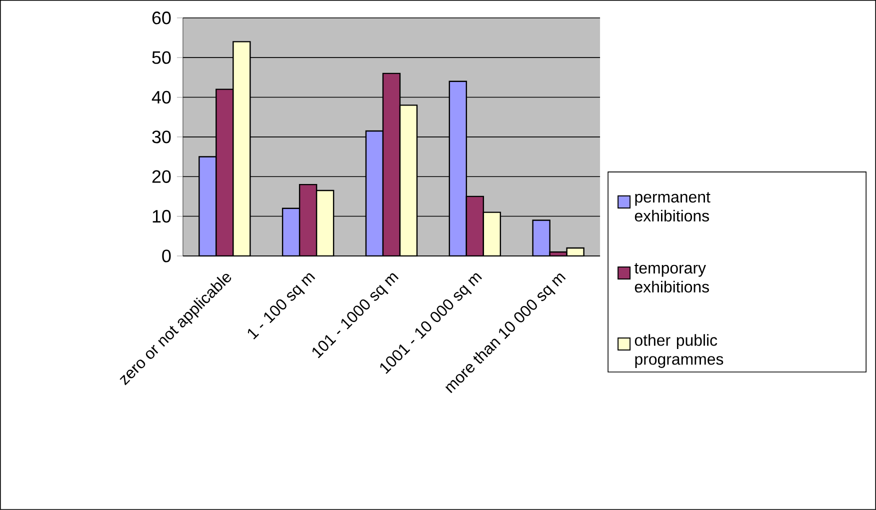 This screenshot has width=876, height=510. I want to click on y-tick-label: 40, so click(161, 97).